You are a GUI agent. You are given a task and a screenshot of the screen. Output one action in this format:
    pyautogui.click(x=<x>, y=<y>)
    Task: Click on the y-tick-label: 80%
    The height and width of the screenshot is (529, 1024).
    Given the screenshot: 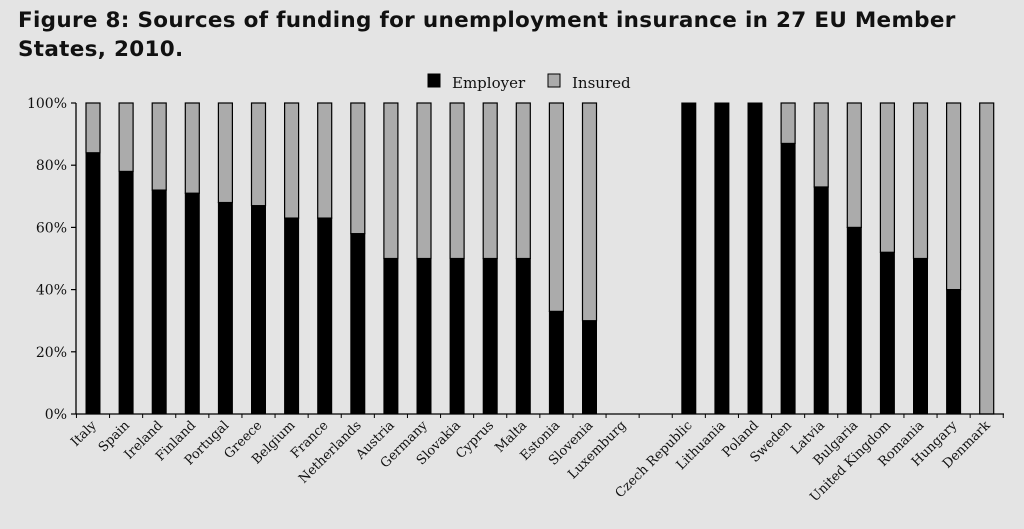 What is the action you would take?
    pyautogui.click(x=51, y=166)
    